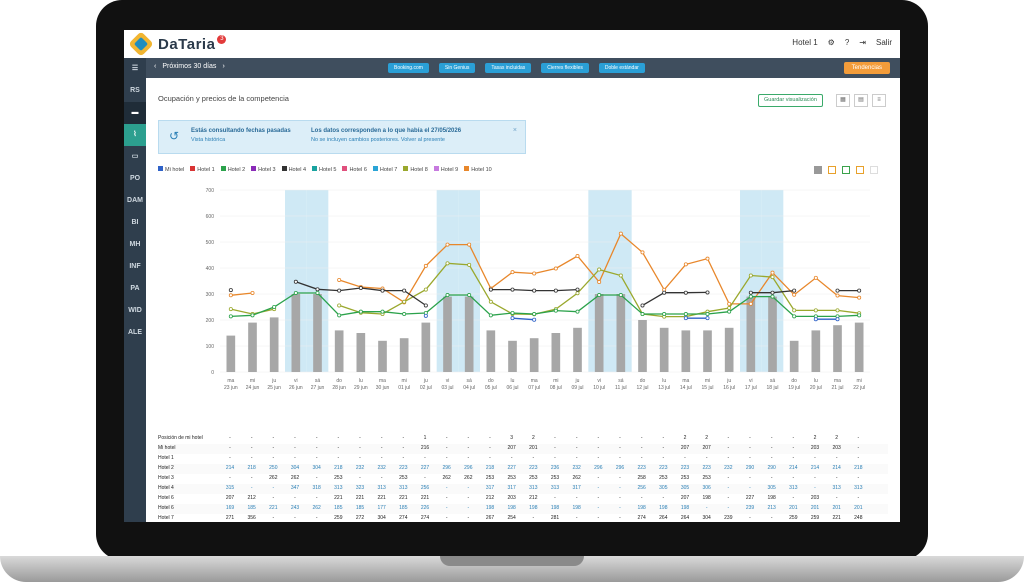 The height and width of the screenshot is (588, 1024). I want to click on row-label: Hotel 1, so click(166, 458).